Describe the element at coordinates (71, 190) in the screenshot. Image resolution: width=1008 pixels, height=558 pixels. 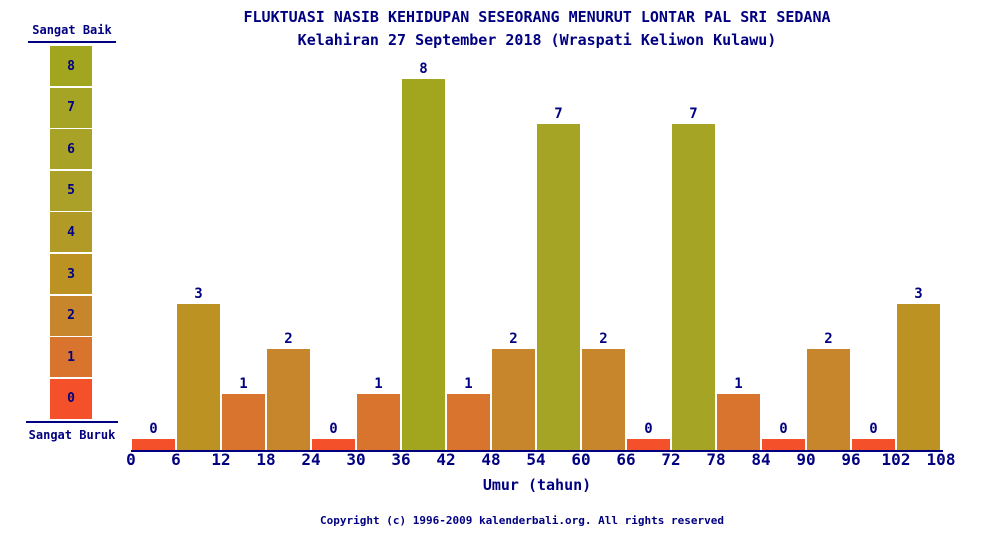
I see `legend-cell-5: 5` at that location.